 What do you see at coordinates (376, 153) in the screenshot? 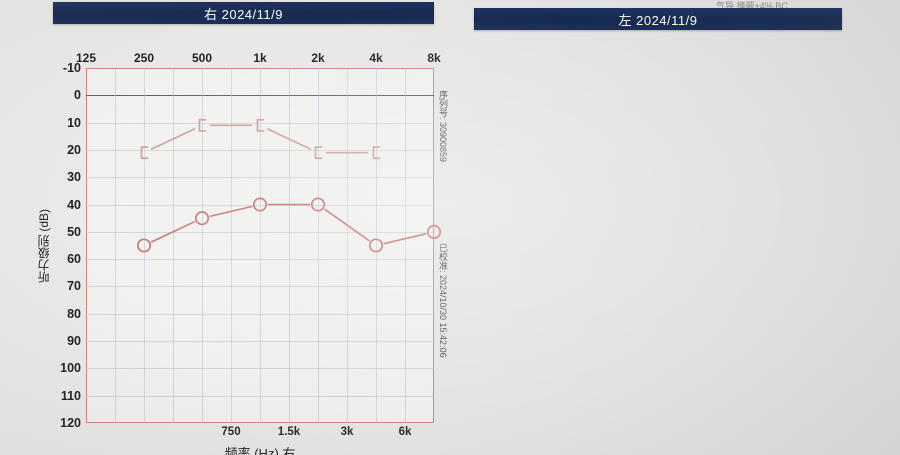
I see `marker-bone-conduction-right: 骨导 右 (Bone conduction, right) 4k: 21 dB` at bounding box center [376, 153].